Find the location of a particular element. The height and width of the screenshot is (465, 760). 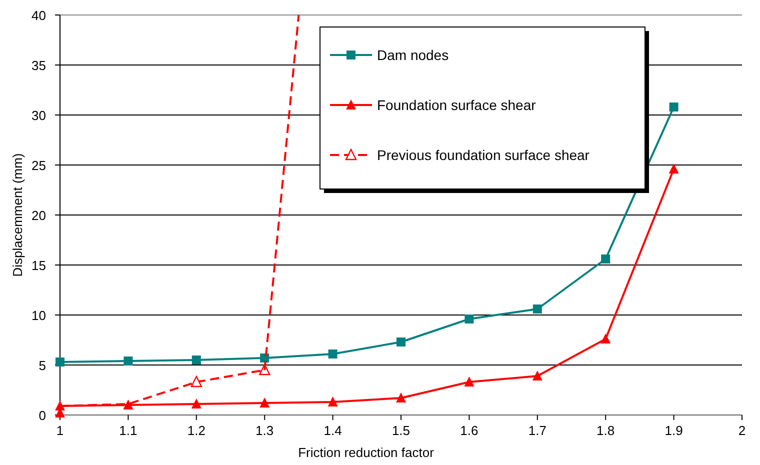

y-tick-label: 0 is located at coordinates (42, 415).